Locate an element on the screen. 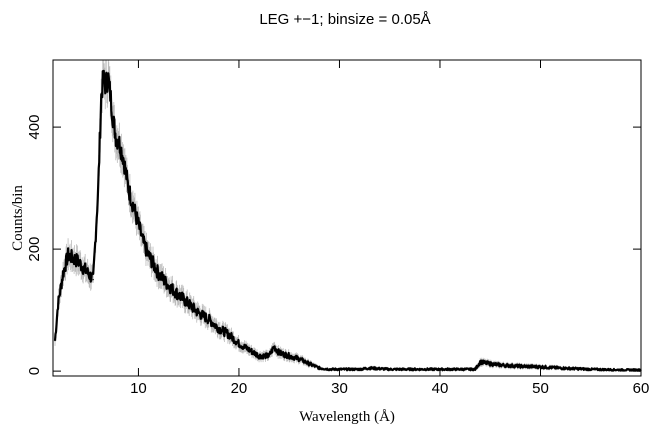 Image resolution: width=661 pixels, height=435 pixels. x-axis-label: Wavelength (Å) is located at coordinates (347, 417).